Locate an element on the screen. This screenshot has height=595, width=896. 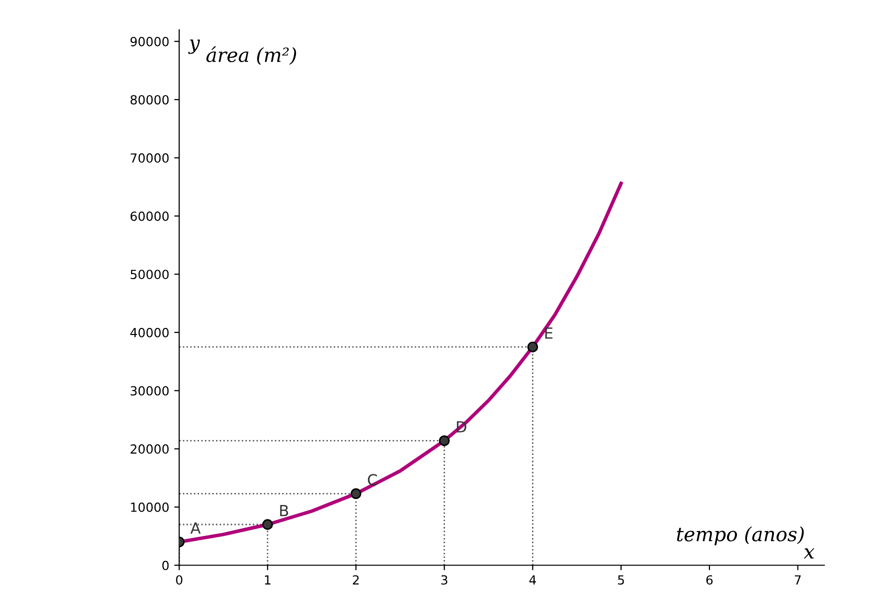
y-tick-label: 30000 is located at coordinates (149, 391).